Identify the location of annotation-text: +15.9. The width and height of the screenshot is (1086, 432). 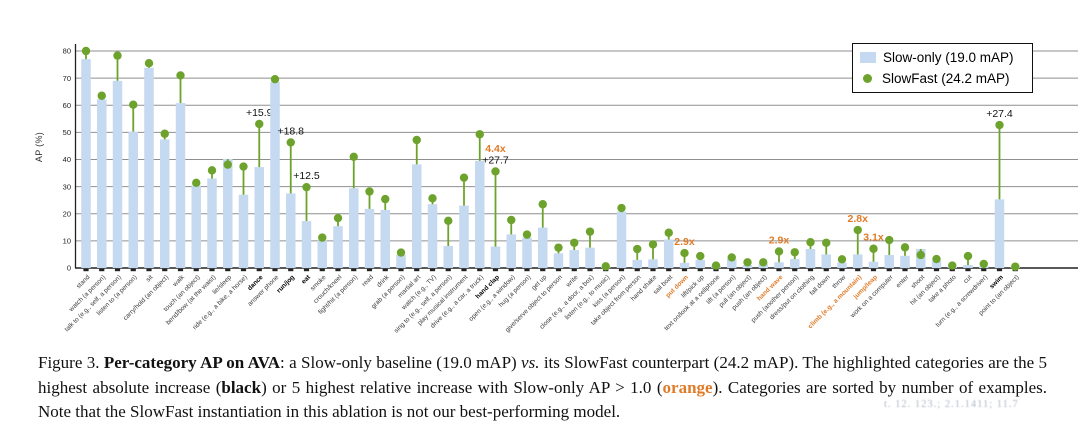
(259, 113).